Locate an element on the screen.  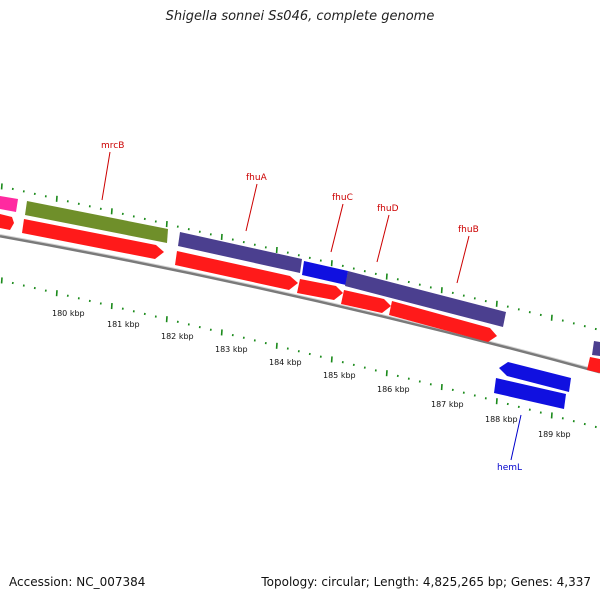
scale-label: 184 kbp is located at coordinates (285, 362).